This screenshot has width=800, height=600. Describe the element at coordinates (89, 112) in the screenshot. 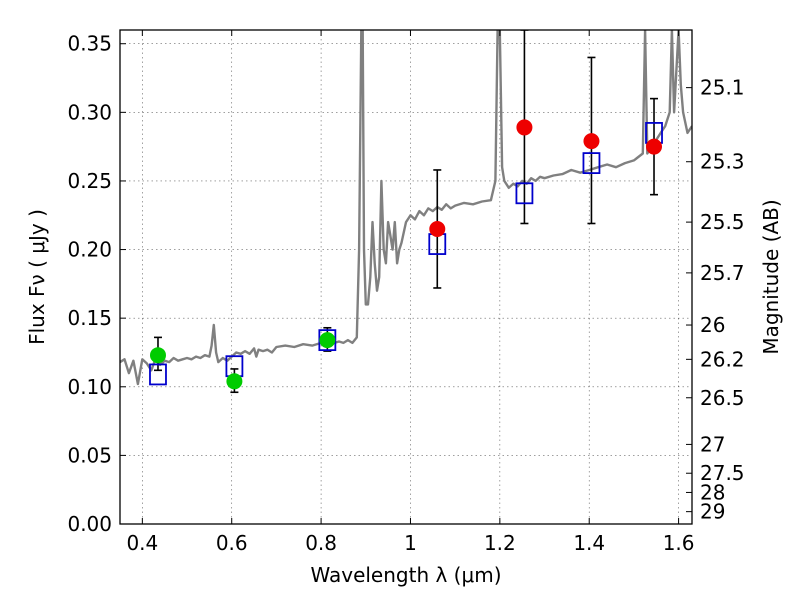

I see `y-tick-label: 0.30` at that location.